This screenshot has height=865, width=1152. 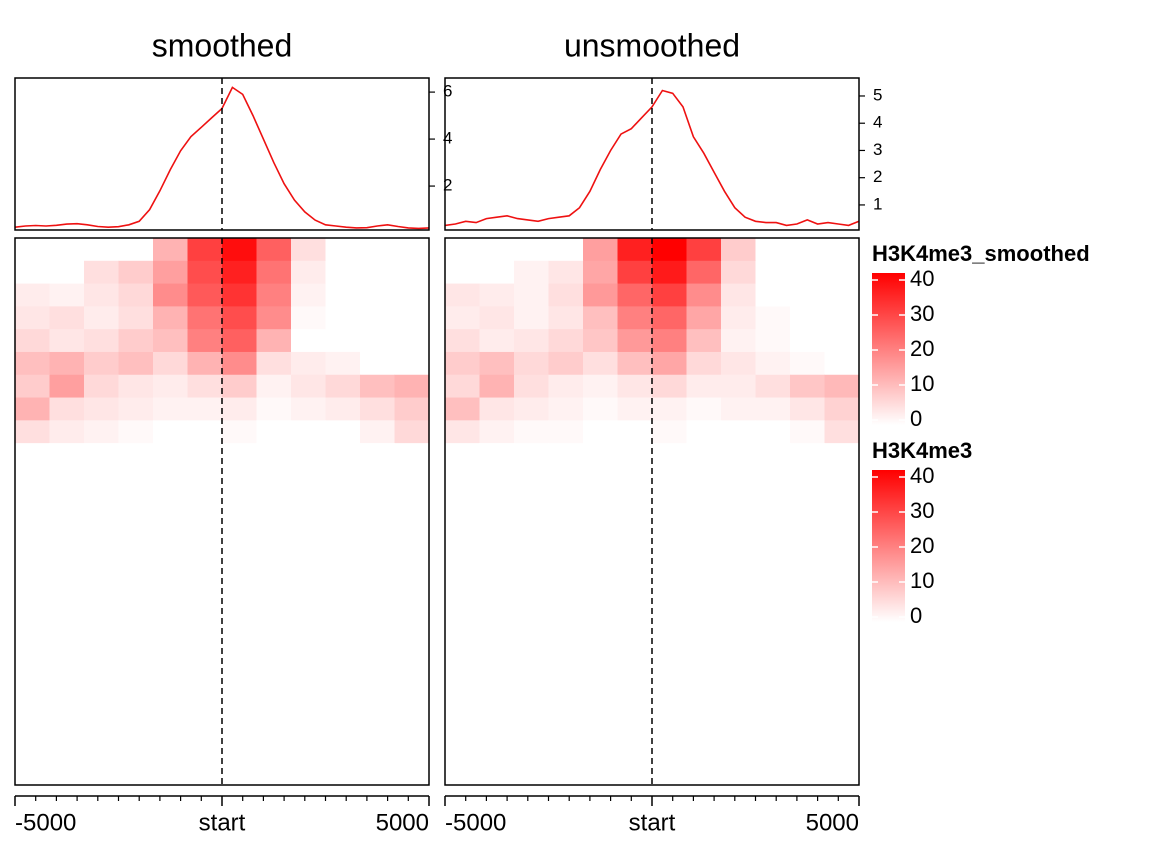 I want to click on legend-tick-label: 40, so click(x=922, y=475).